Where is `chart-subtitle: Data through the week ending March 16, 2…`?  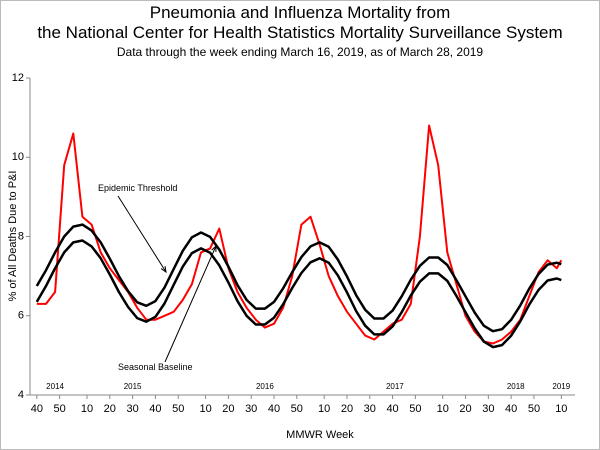
chart-subtitle: Data through the week ending March 16, 2… is located at coordinates (300, 52).